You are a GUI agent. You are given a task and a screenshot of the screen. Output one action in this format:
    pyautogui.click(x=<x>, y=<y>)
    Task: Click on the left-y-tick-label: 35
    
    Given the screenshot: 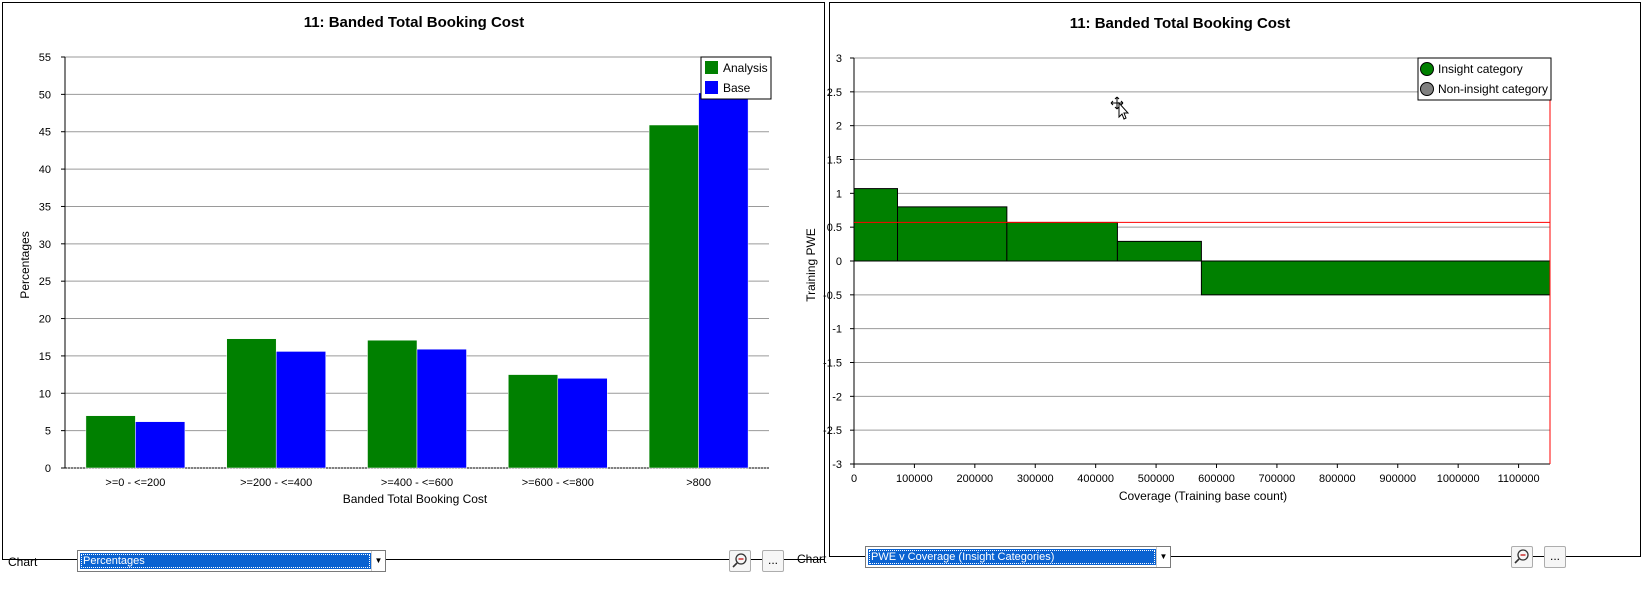 What is the action you would take?
    pyautogui.click(x=45, y=207)
    